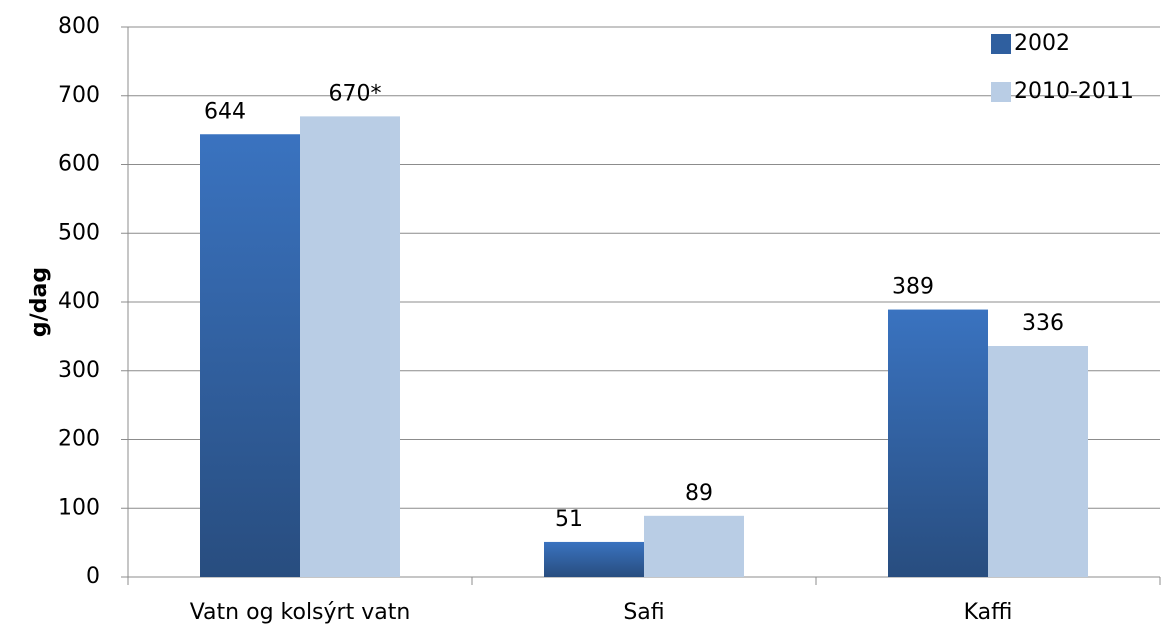 This screenshot has width=1169, height=639. Describe the element at coordinates (79, 232) in the screenshot. I see `y-tick-label: 500` at that location.